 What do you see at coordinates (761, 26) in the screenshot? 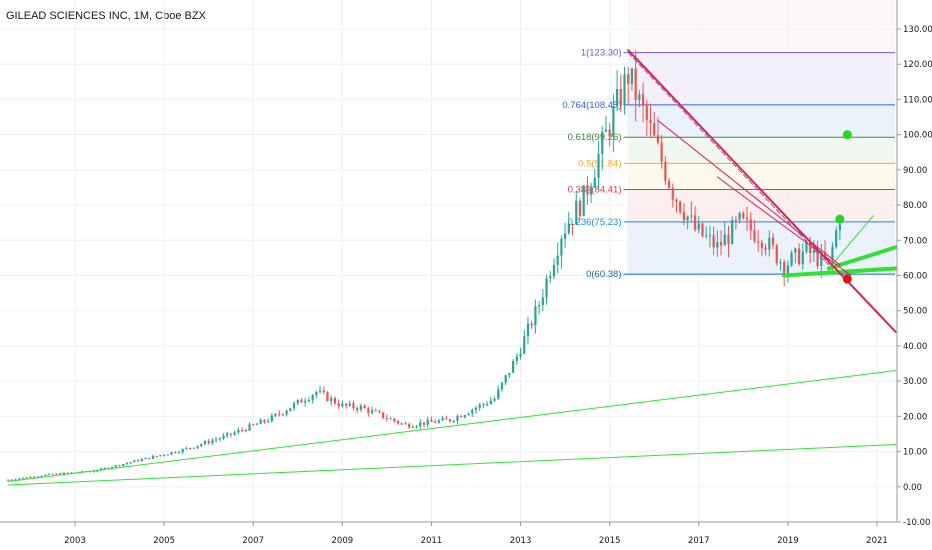
I see `fib-band-top` at bounding box center [761, 26].